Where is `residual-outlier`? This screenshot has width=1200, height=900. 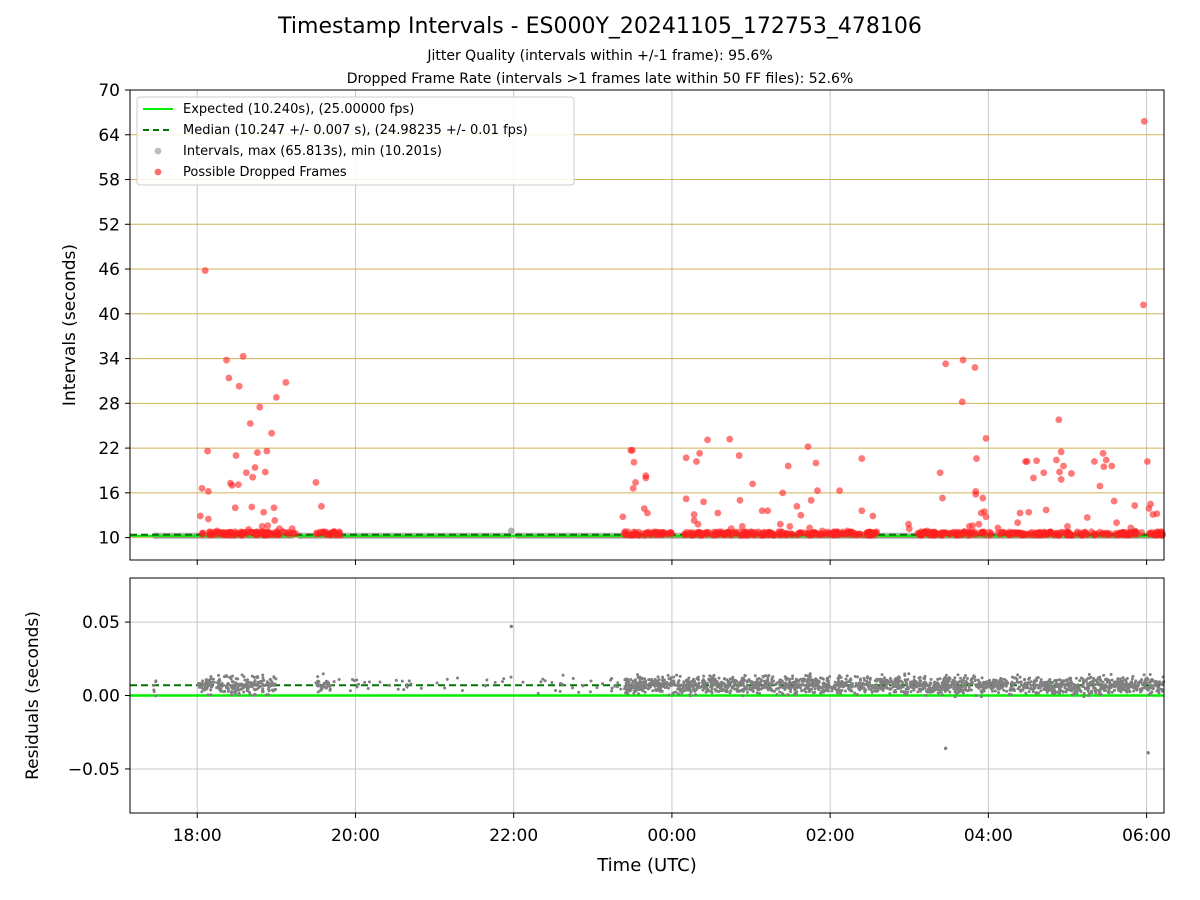 residual-outlier is located at coordinates (511, 626).